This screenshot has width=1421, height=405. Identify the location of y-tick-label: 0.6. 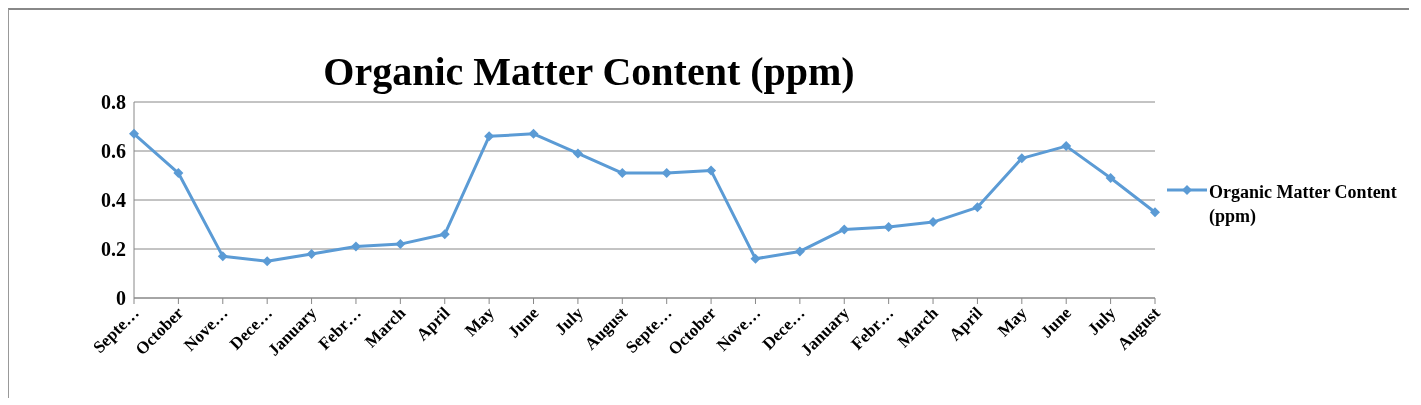
(113, 151).